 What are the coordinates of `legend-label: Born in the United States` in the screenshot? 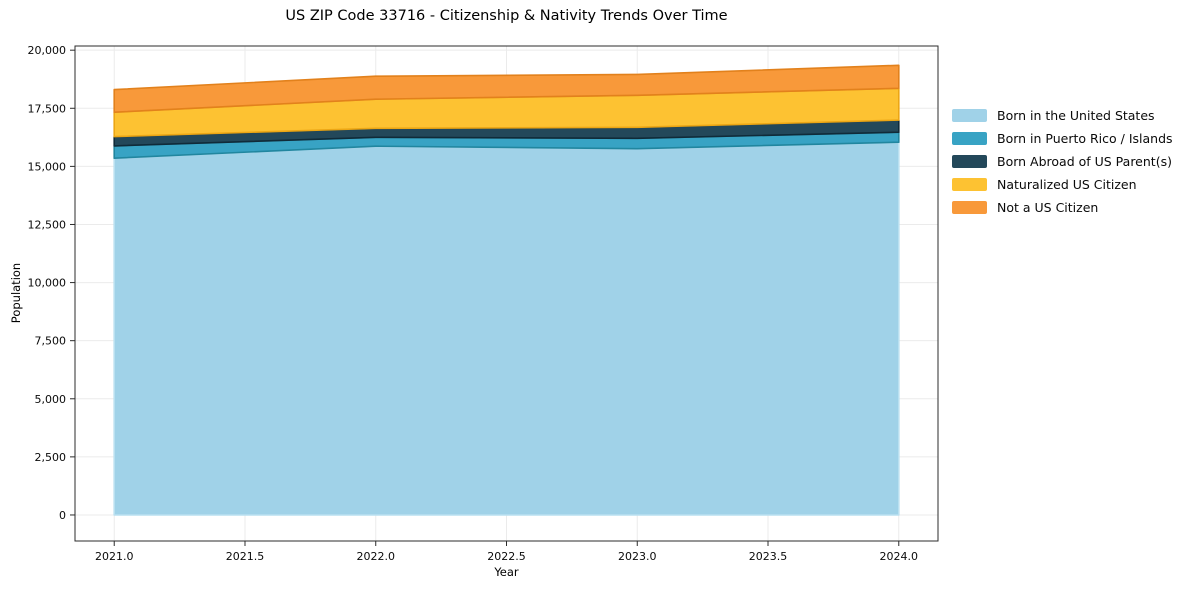 It's located at (1076, 115).